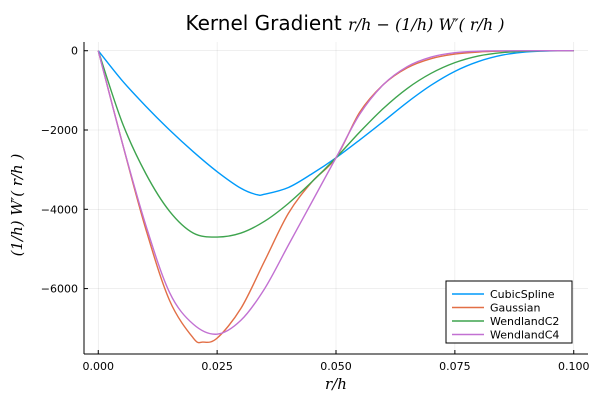 This screenshot has height=400, width=600. Describe the element at coordinates (515, 308) in the screenshot. I see `legend-label-gaussian: Gaussian` at that location.